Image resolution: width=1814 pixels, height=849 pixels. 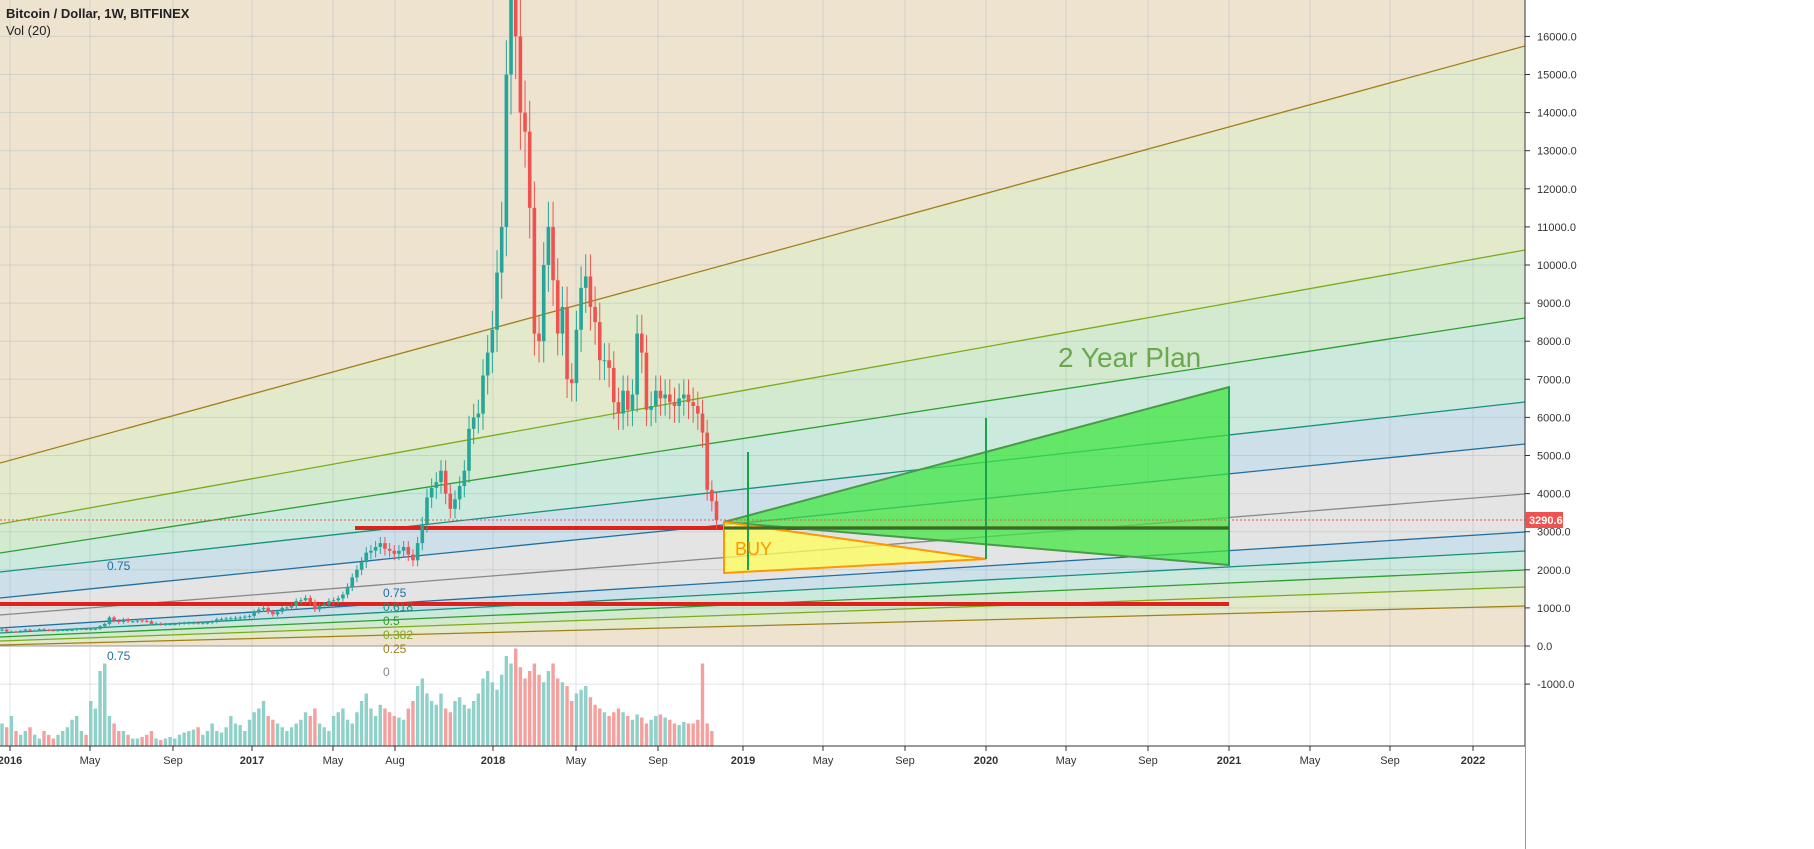 I want to click on price-tick-label: 15000.0, so click(x=1557, y=76).